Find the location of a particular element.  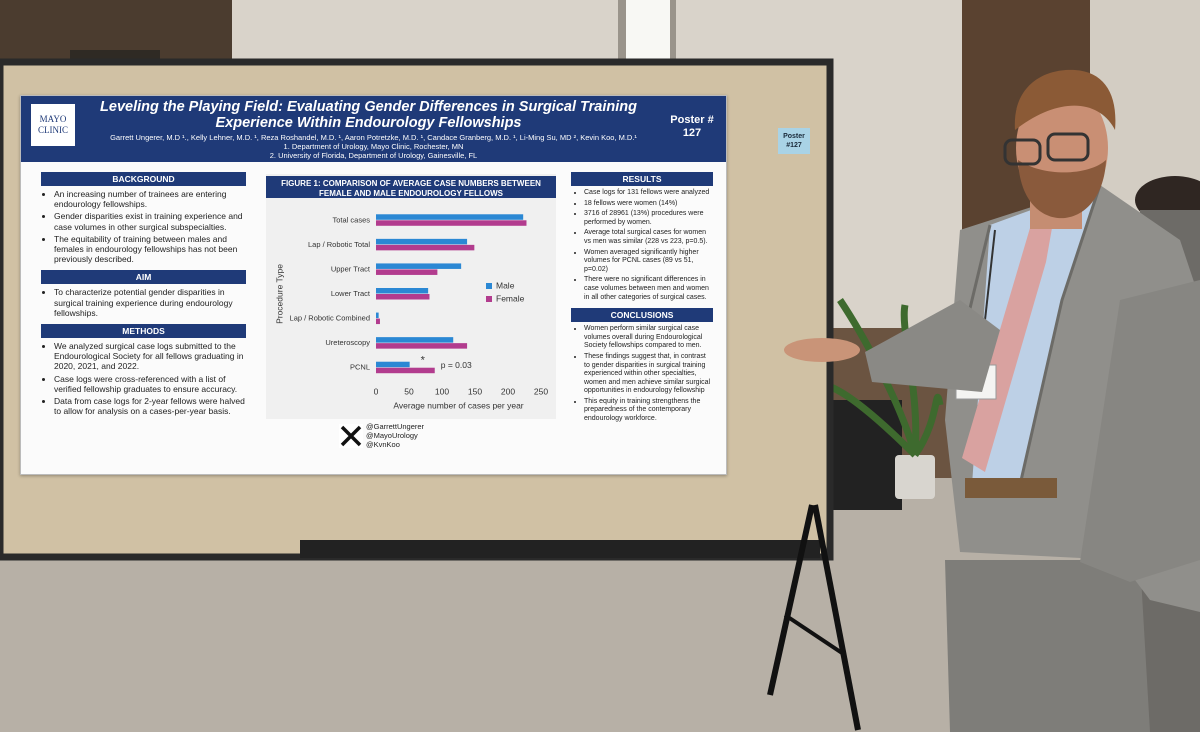

x-tick-label: 250 is located at coordinates (541, 391).